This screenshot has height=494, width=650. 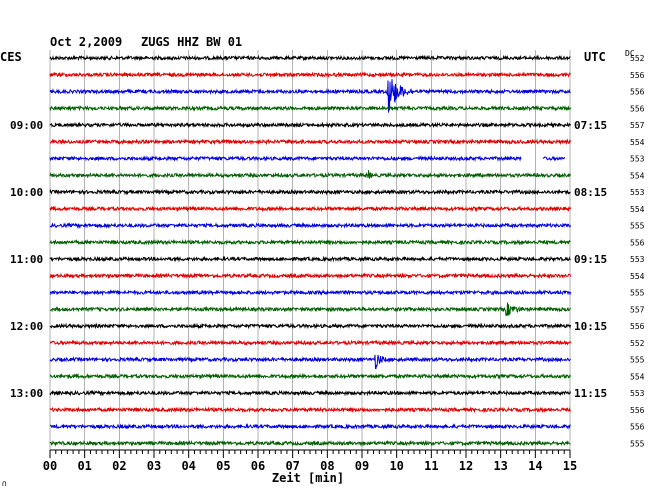 I want to click on dc-value-21: 556, so click(x=637, y=410).